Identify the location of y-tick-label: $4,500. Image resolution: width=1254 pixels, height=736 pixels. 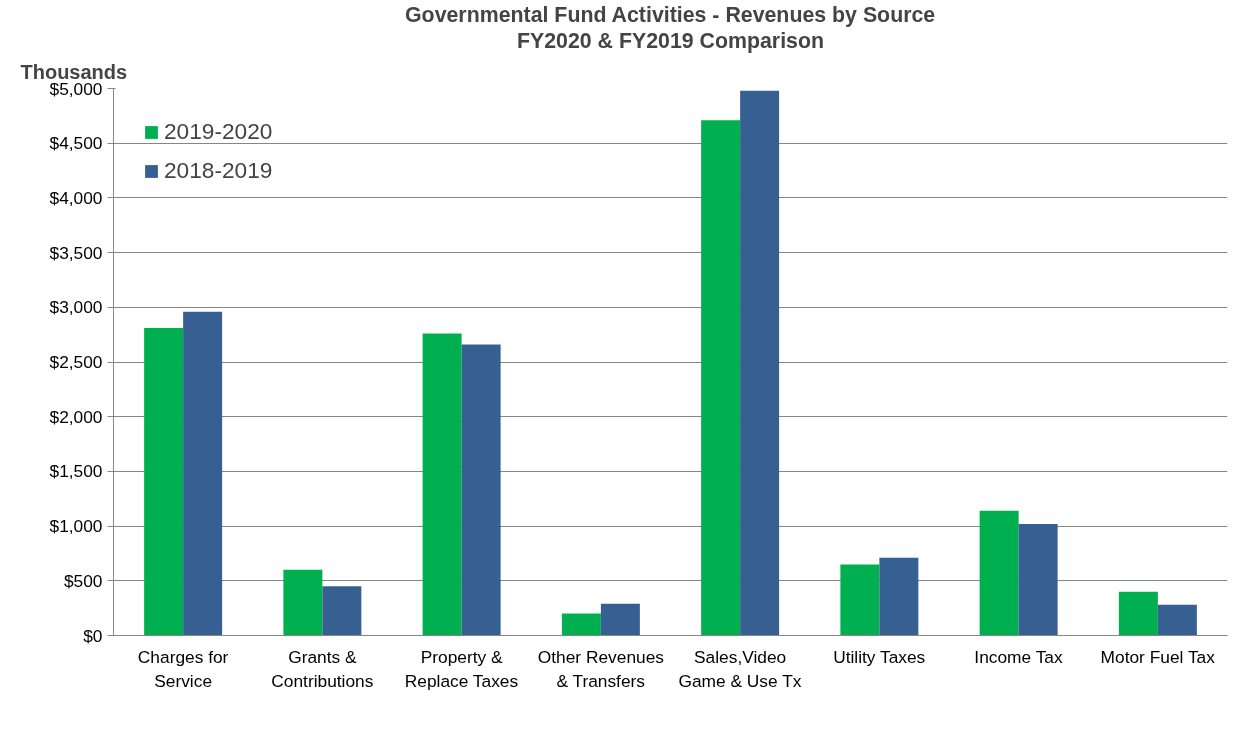
(76, 143).